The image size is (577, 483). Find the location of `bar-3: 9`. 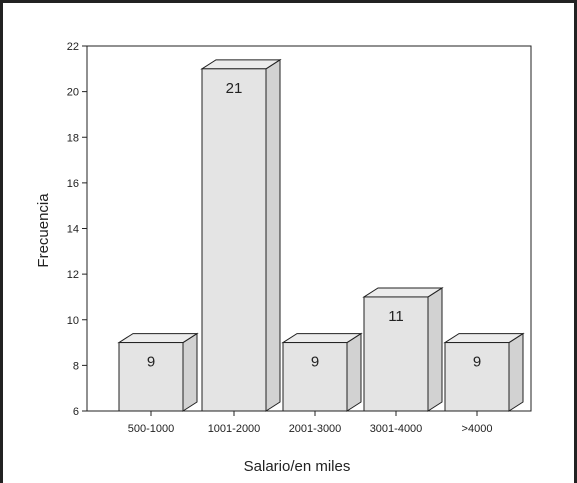

bar-3: 9 is located at coordinates (322, 372).